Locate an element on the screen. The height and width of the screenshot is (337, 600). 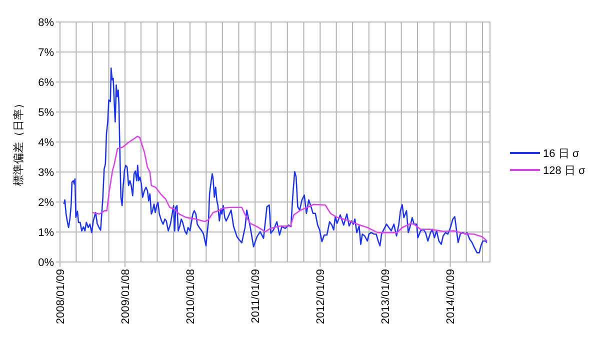
x-tick-label: 2014/01/09 is located at coordinates (451, 296).